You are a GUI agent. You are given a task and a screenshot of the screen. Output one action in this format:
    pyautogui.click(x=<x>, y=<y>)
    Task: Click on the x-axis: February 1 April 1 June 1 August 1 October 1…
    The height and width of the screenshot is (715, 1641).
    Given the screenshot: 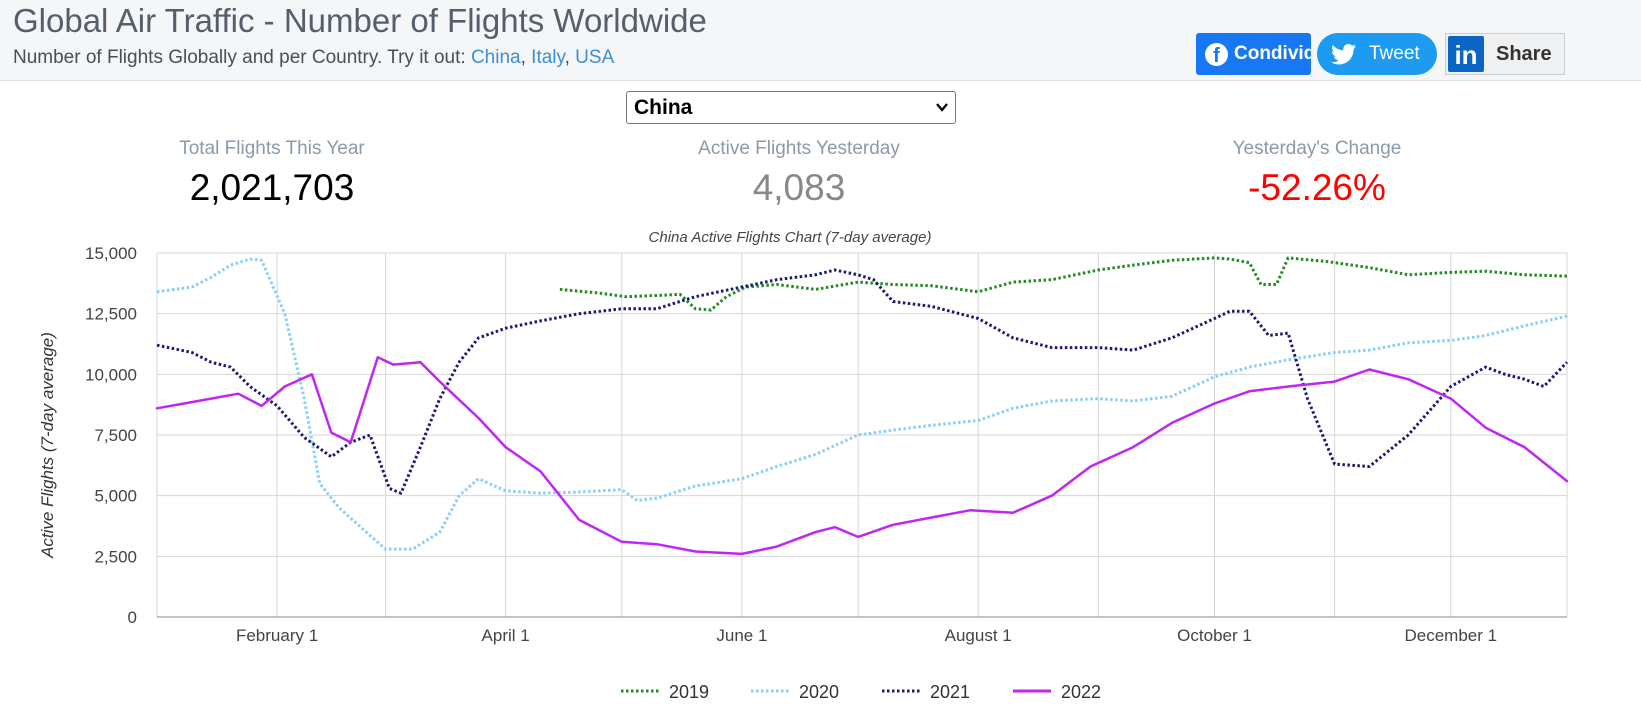 What is the action you would take?
    pyautogui.click(x=866, y=635)
    